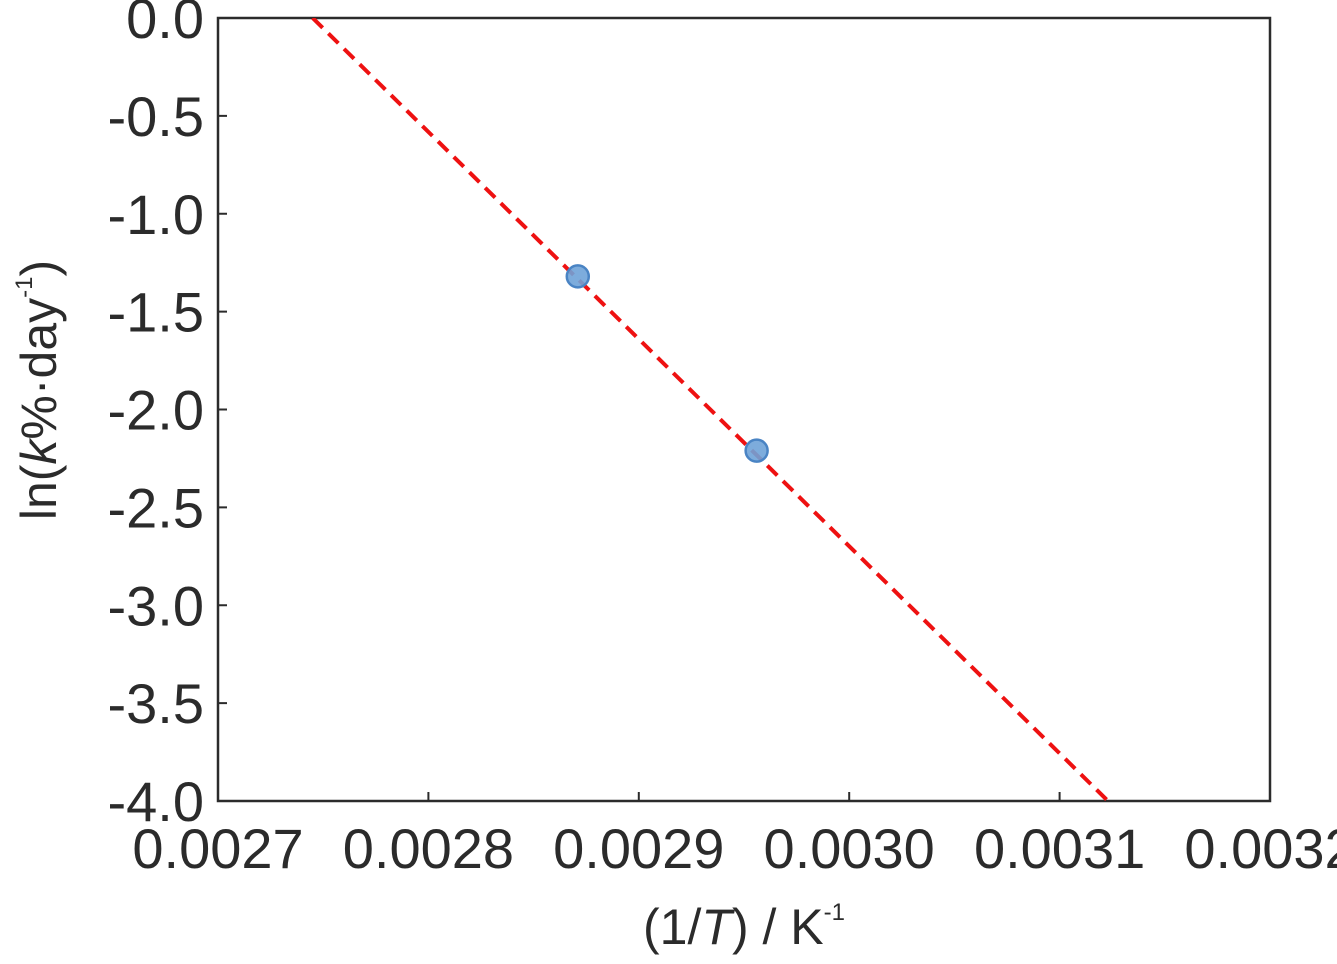 Image resolution: width=1337 pixels, height=964 pixels. What do you see at coordinates (1260, 848) in the screenshot?
I see `x-tick-label: 0.0032` at bounding box center [1260, 848].